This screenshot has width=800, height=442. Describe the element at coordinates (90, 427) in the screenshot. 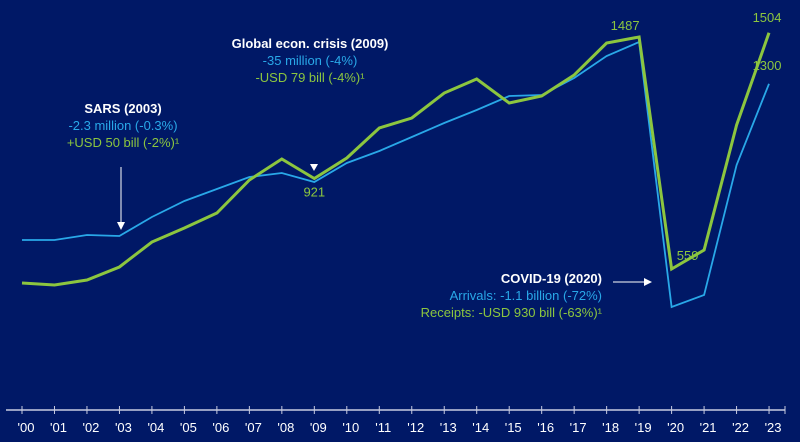

I see `x-tick-label: '02` at that location.